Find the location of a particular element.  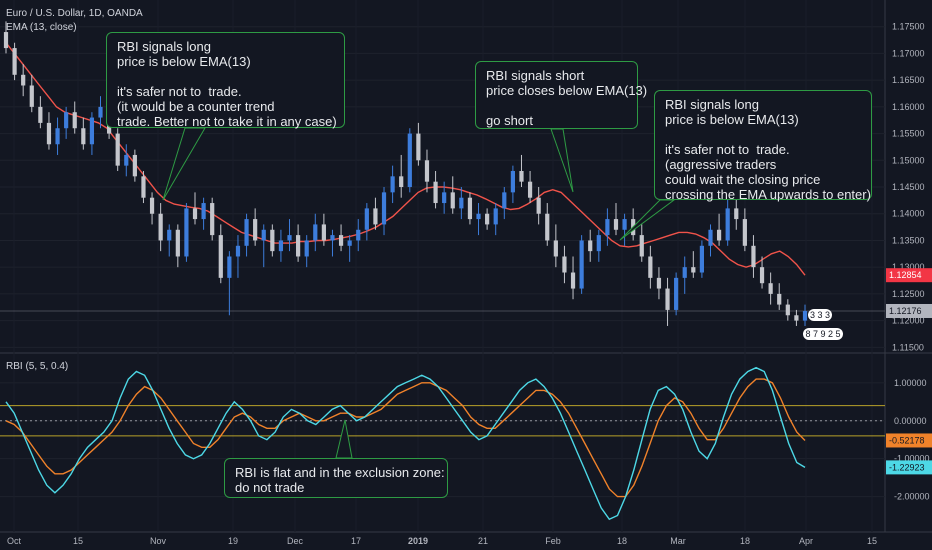

price-tick-label: 1.11500 is located at coordinates (908, 347).